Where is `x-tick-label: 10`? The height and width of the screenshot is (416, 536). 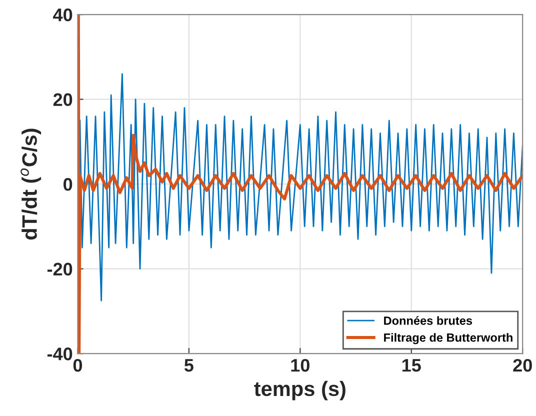 x-tick-label: 10 is located at coordinates (300, 365).